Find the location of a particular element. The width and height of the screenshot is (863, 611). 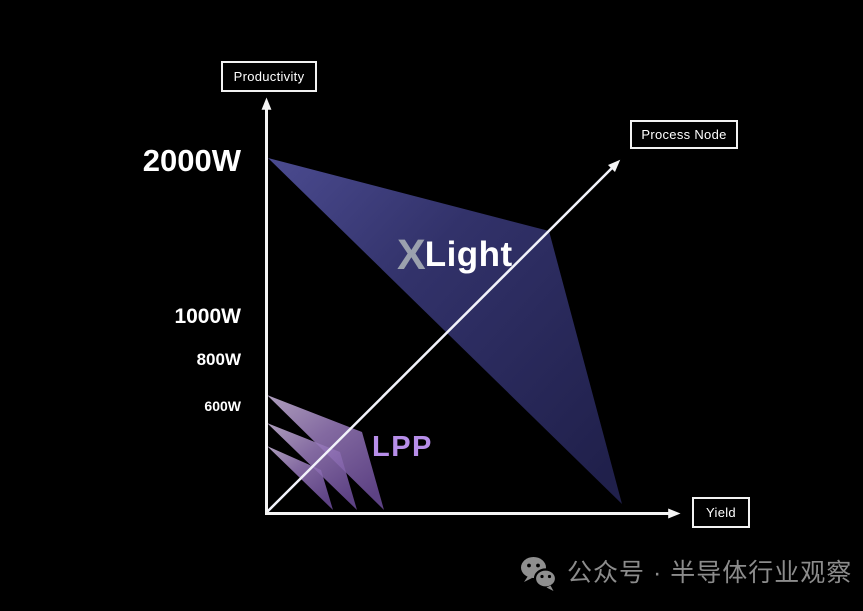

watermark-text: 公众号 · 半导体行业观察 is located at coordinates (710, 572).